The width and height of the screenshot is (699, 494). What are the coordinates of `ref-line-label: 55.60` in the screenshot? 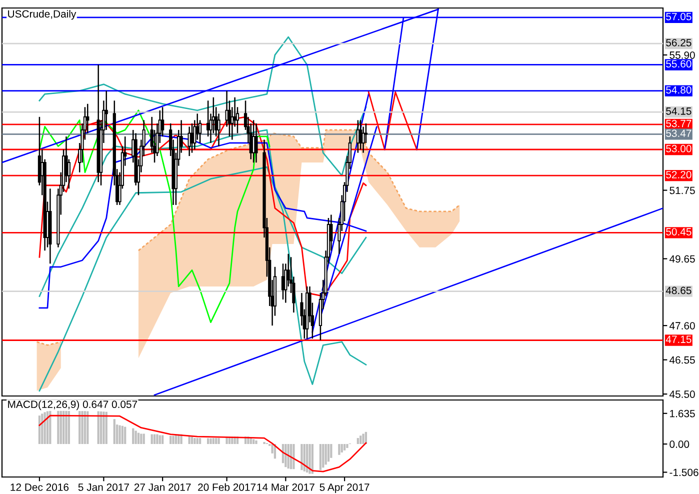 It's located at (679, 64).